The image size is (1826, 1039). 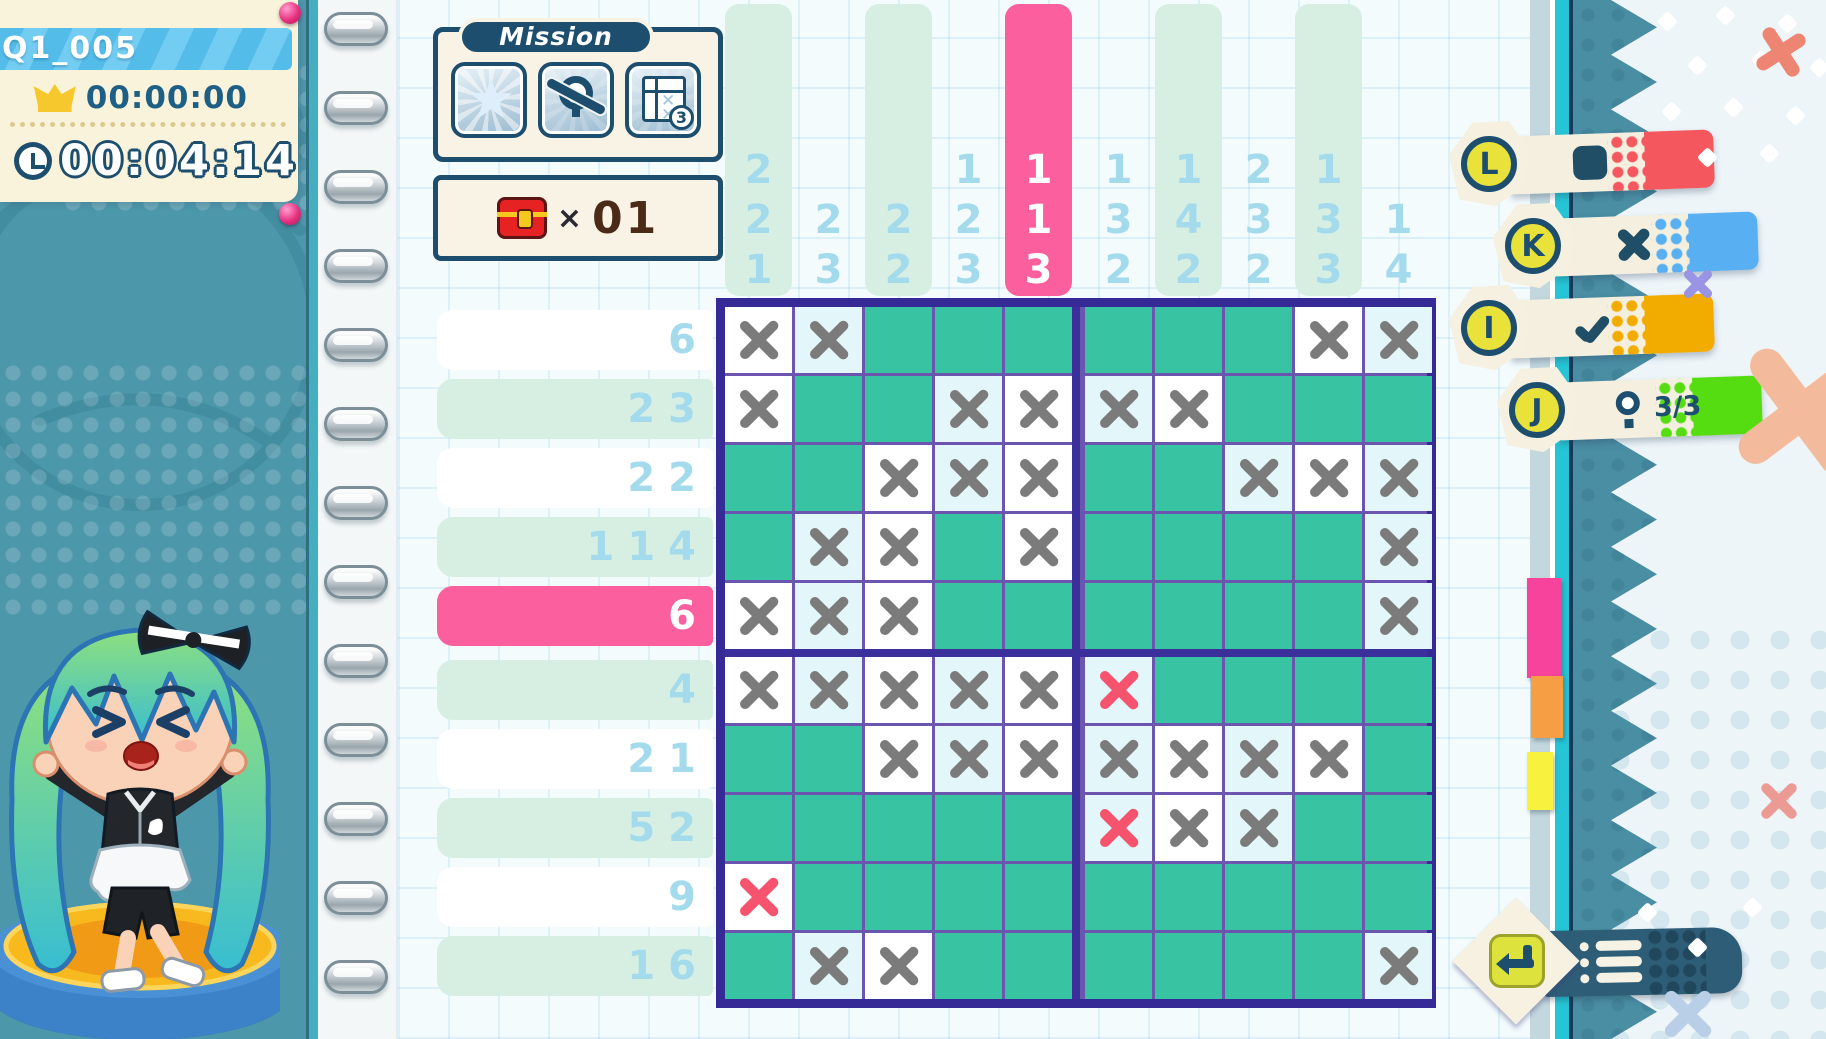 What do you see at coordinates (968, 966) in the screenshot?
I see `board-cell-r10c4` at bounding box center [968, 966].